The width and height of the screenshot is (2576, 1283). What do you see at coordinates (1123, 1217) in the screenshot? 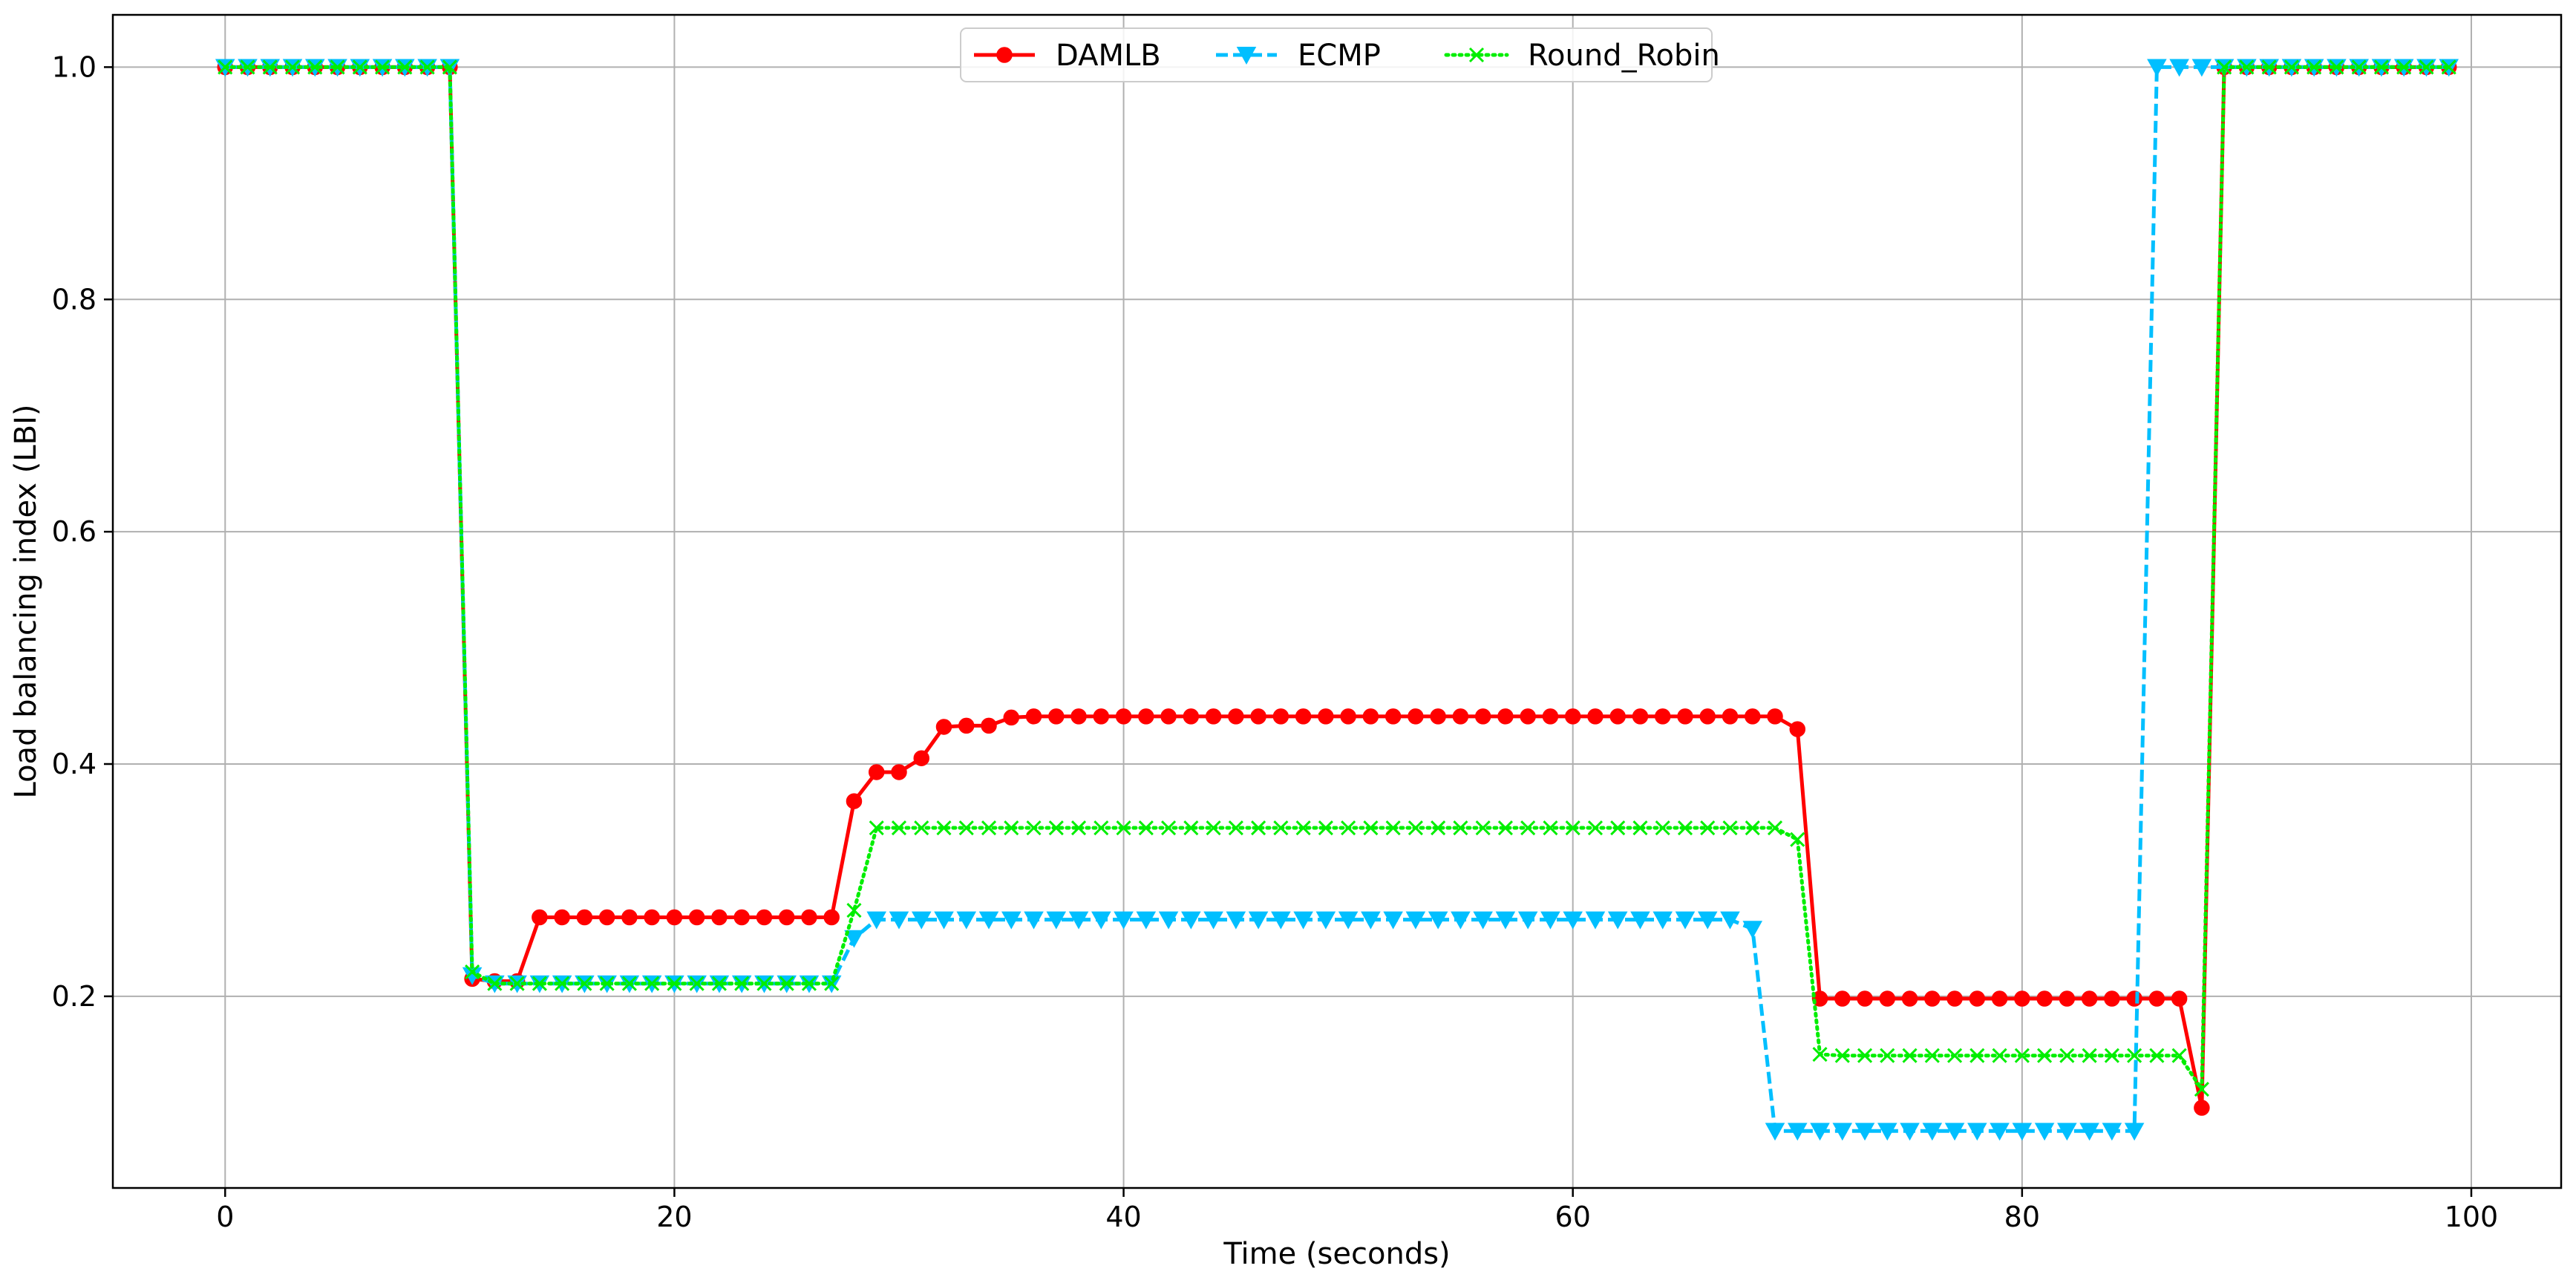
I see `x-tick-label: 40` at bounding box center [1123, 1217].